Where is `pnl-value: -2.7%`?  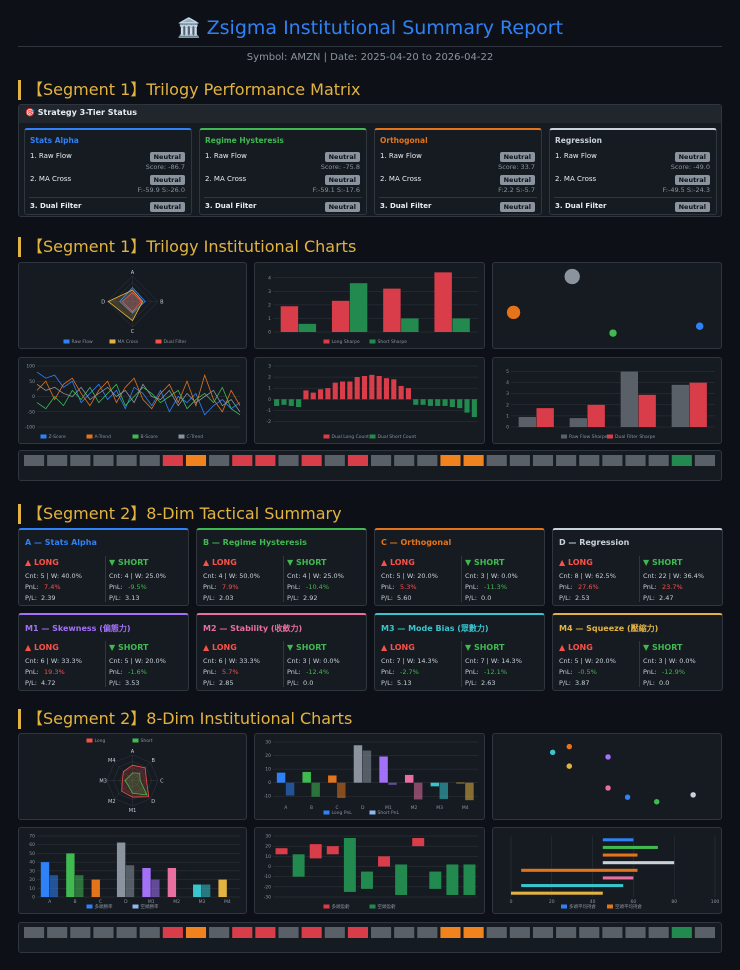 pnl-value: -2.7% is located at coordinates (409, 672).